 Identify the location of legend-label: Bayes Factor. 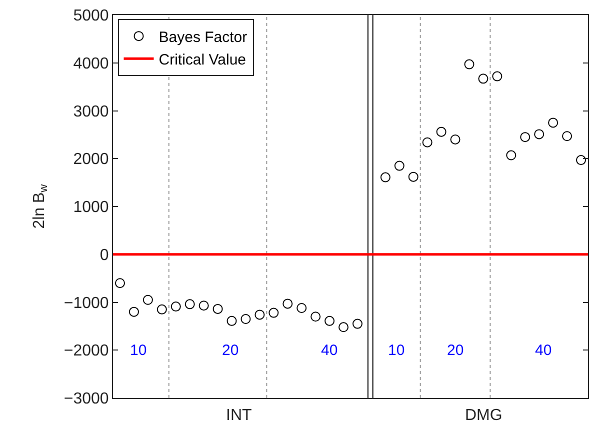
(203, 37).